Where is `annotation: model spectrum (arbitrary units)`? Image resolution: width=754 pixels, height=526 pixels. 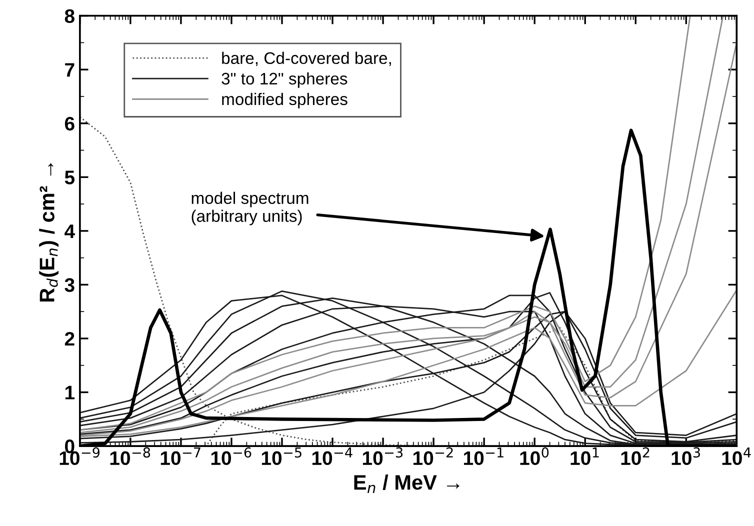
annotation: model spectrum (arbitrary units) is located at coordinates (250, 209).